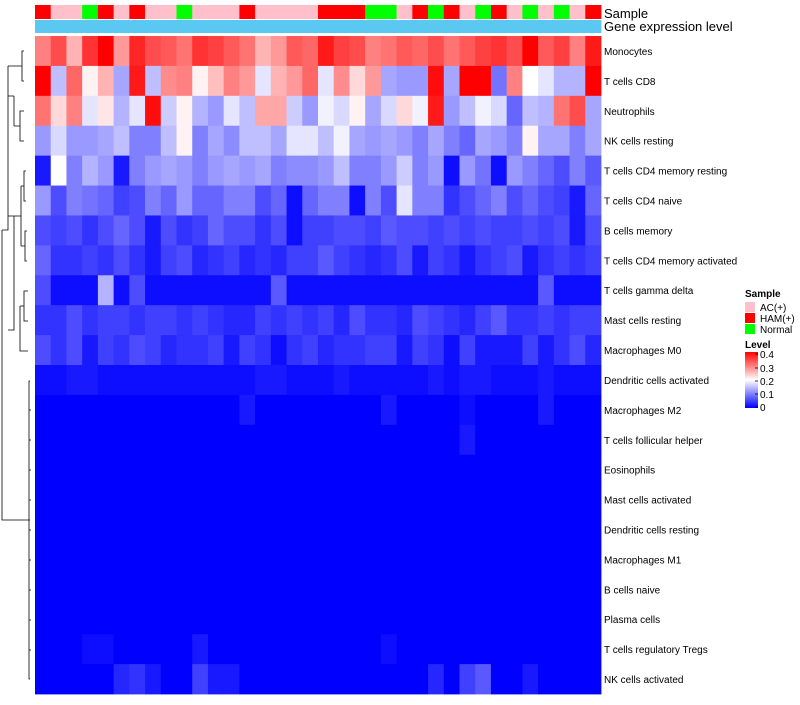 The image size is (800, 705). Describe the element at coordinates (758, 345) in the screenshot. I see `legend-level-title: Level` at that location.